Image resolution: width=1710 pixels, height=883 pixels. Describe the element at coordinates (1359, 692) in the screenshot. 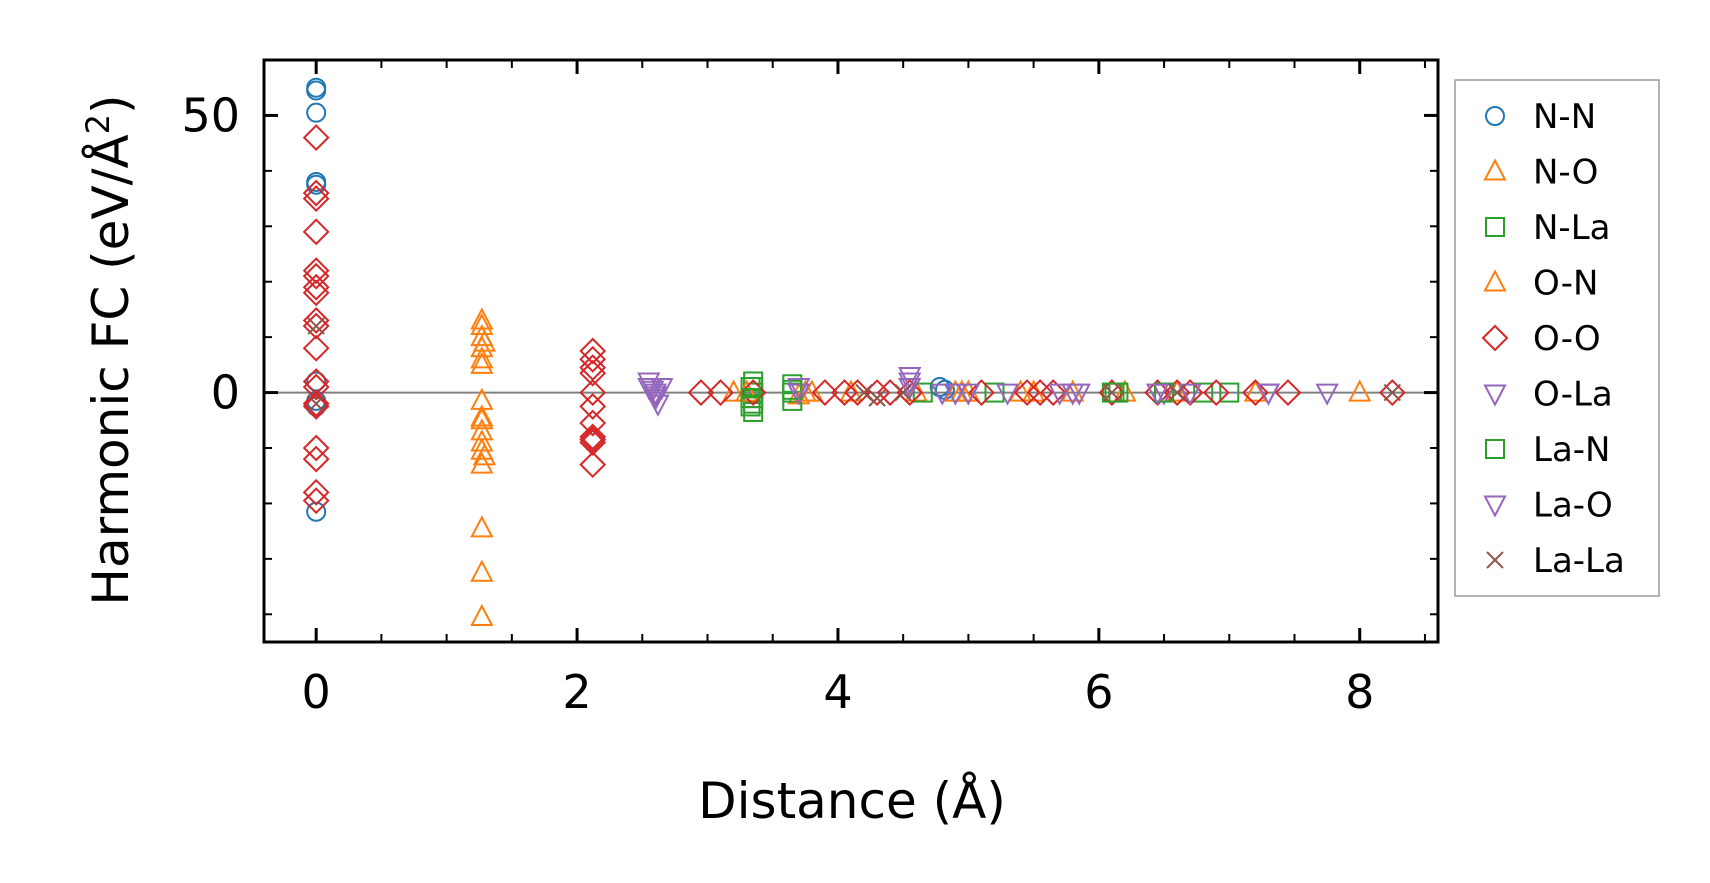

I see `x-tick-label: 8` at that location.